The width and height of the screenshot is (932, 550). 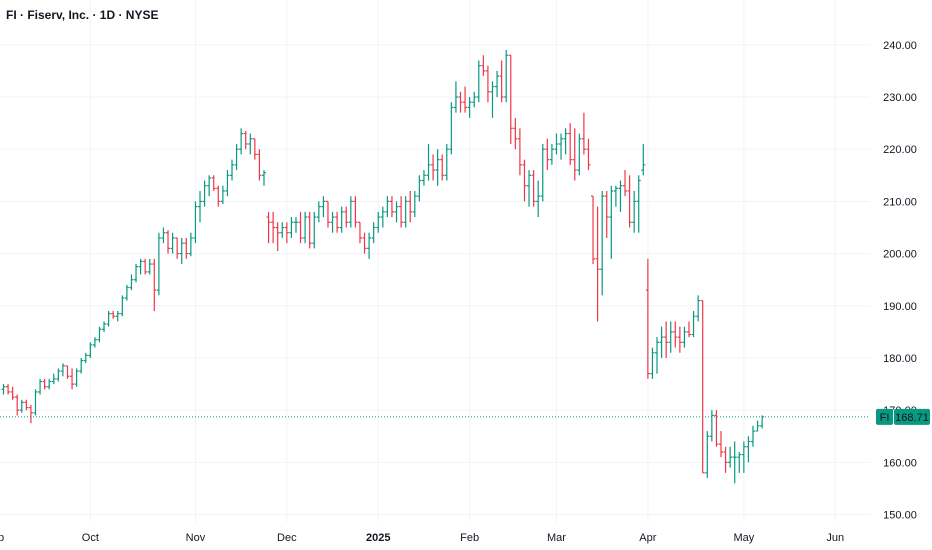 I want to click on time-axis: Sep Oct Nov Dec 2025 Feb Mar Apr May Jun, so click(x=422, y=538).